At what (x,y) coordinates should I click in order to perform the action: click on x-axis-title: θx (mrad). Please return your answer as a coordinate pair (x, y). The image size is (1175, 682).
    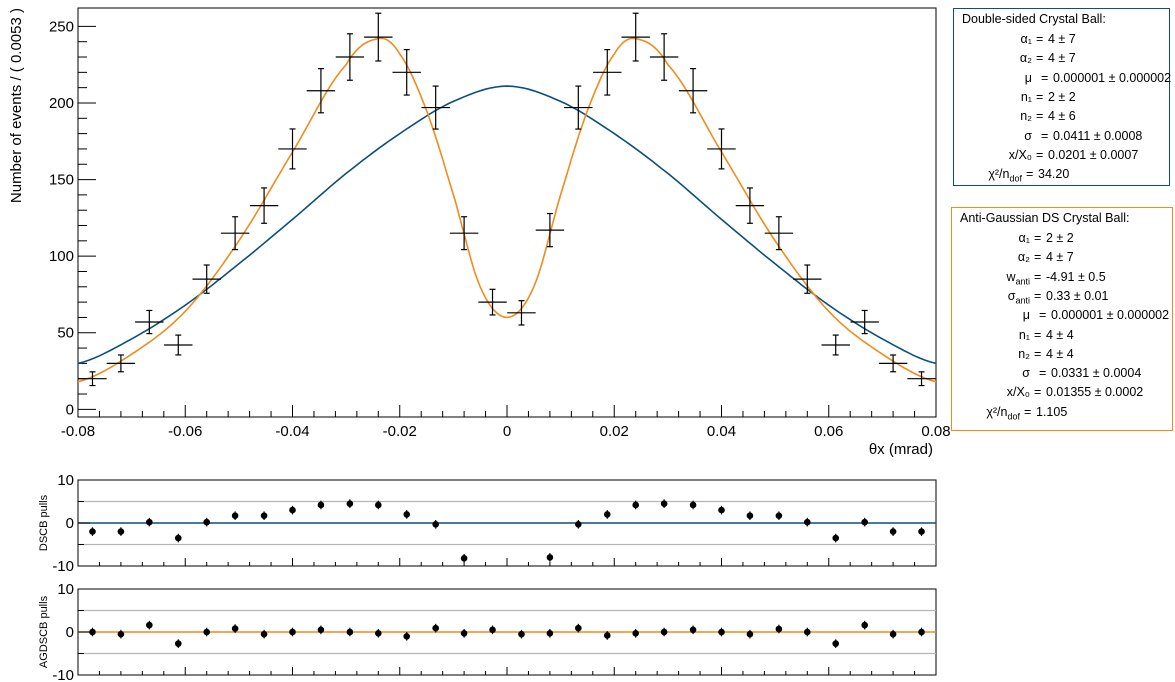
    Looking at the image, I should click on (901, 449).